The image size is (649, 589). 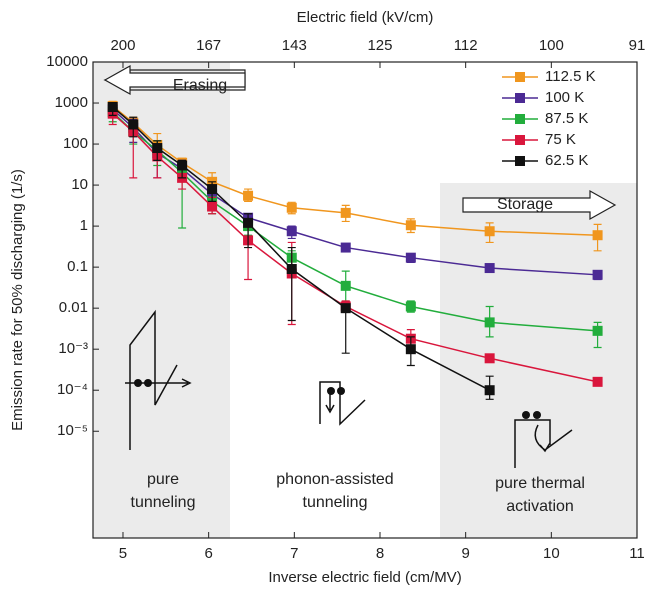 I want to click on y-tick-label: 10, so click(x=79, y=184).